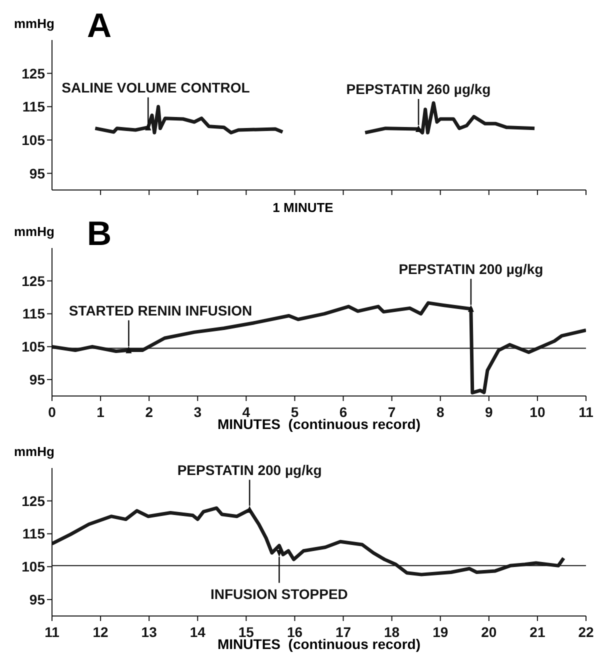 This screenshot has width=604, height=661. I want to click on annotation: STARTED RENIN INFUSION, so click(160, 310).